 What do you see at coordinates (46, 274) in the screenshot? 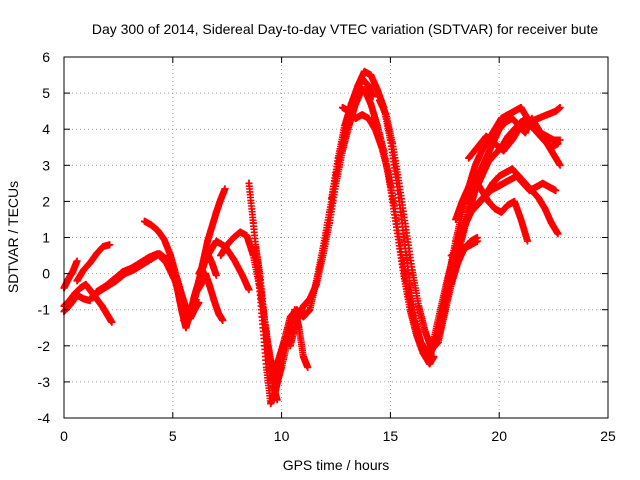
I see `y-tick-label: 0` at bounding box center [46, 274].